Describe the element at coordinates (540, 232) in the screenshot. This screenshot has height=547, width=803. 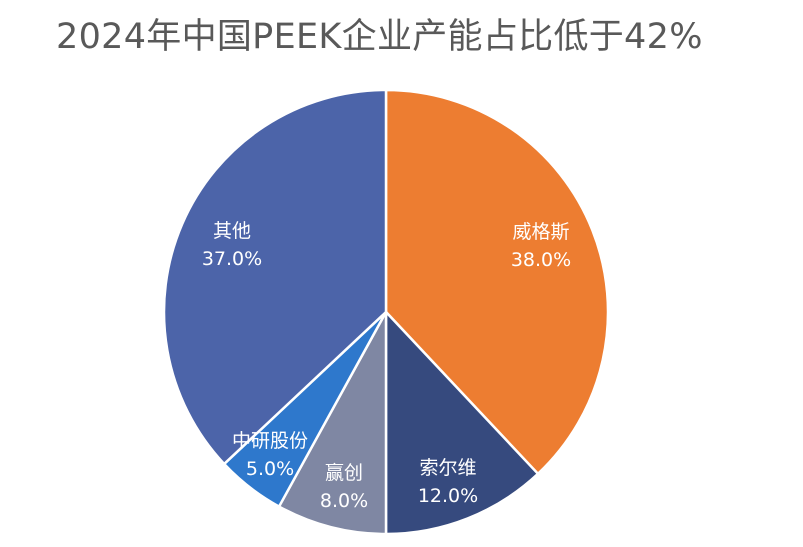
I see `slice-label: 威格斯` at that location.